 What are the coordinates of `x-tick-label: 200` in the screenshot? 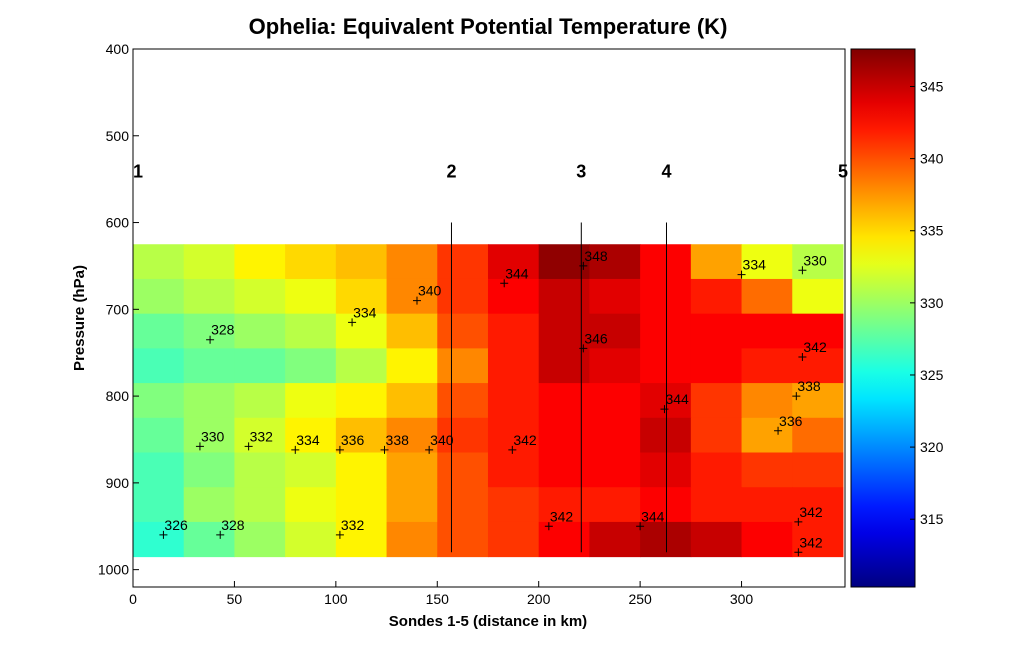 It's located at (539, 599).